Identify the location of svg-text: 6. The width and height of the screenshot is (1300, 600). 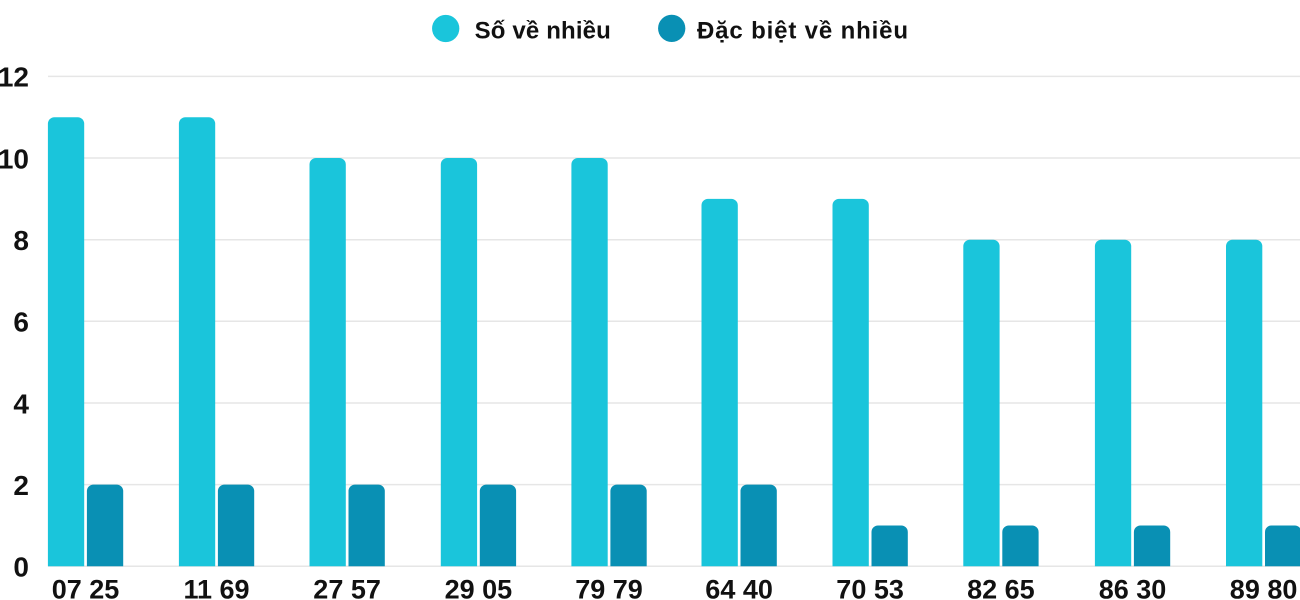
(21, 322).